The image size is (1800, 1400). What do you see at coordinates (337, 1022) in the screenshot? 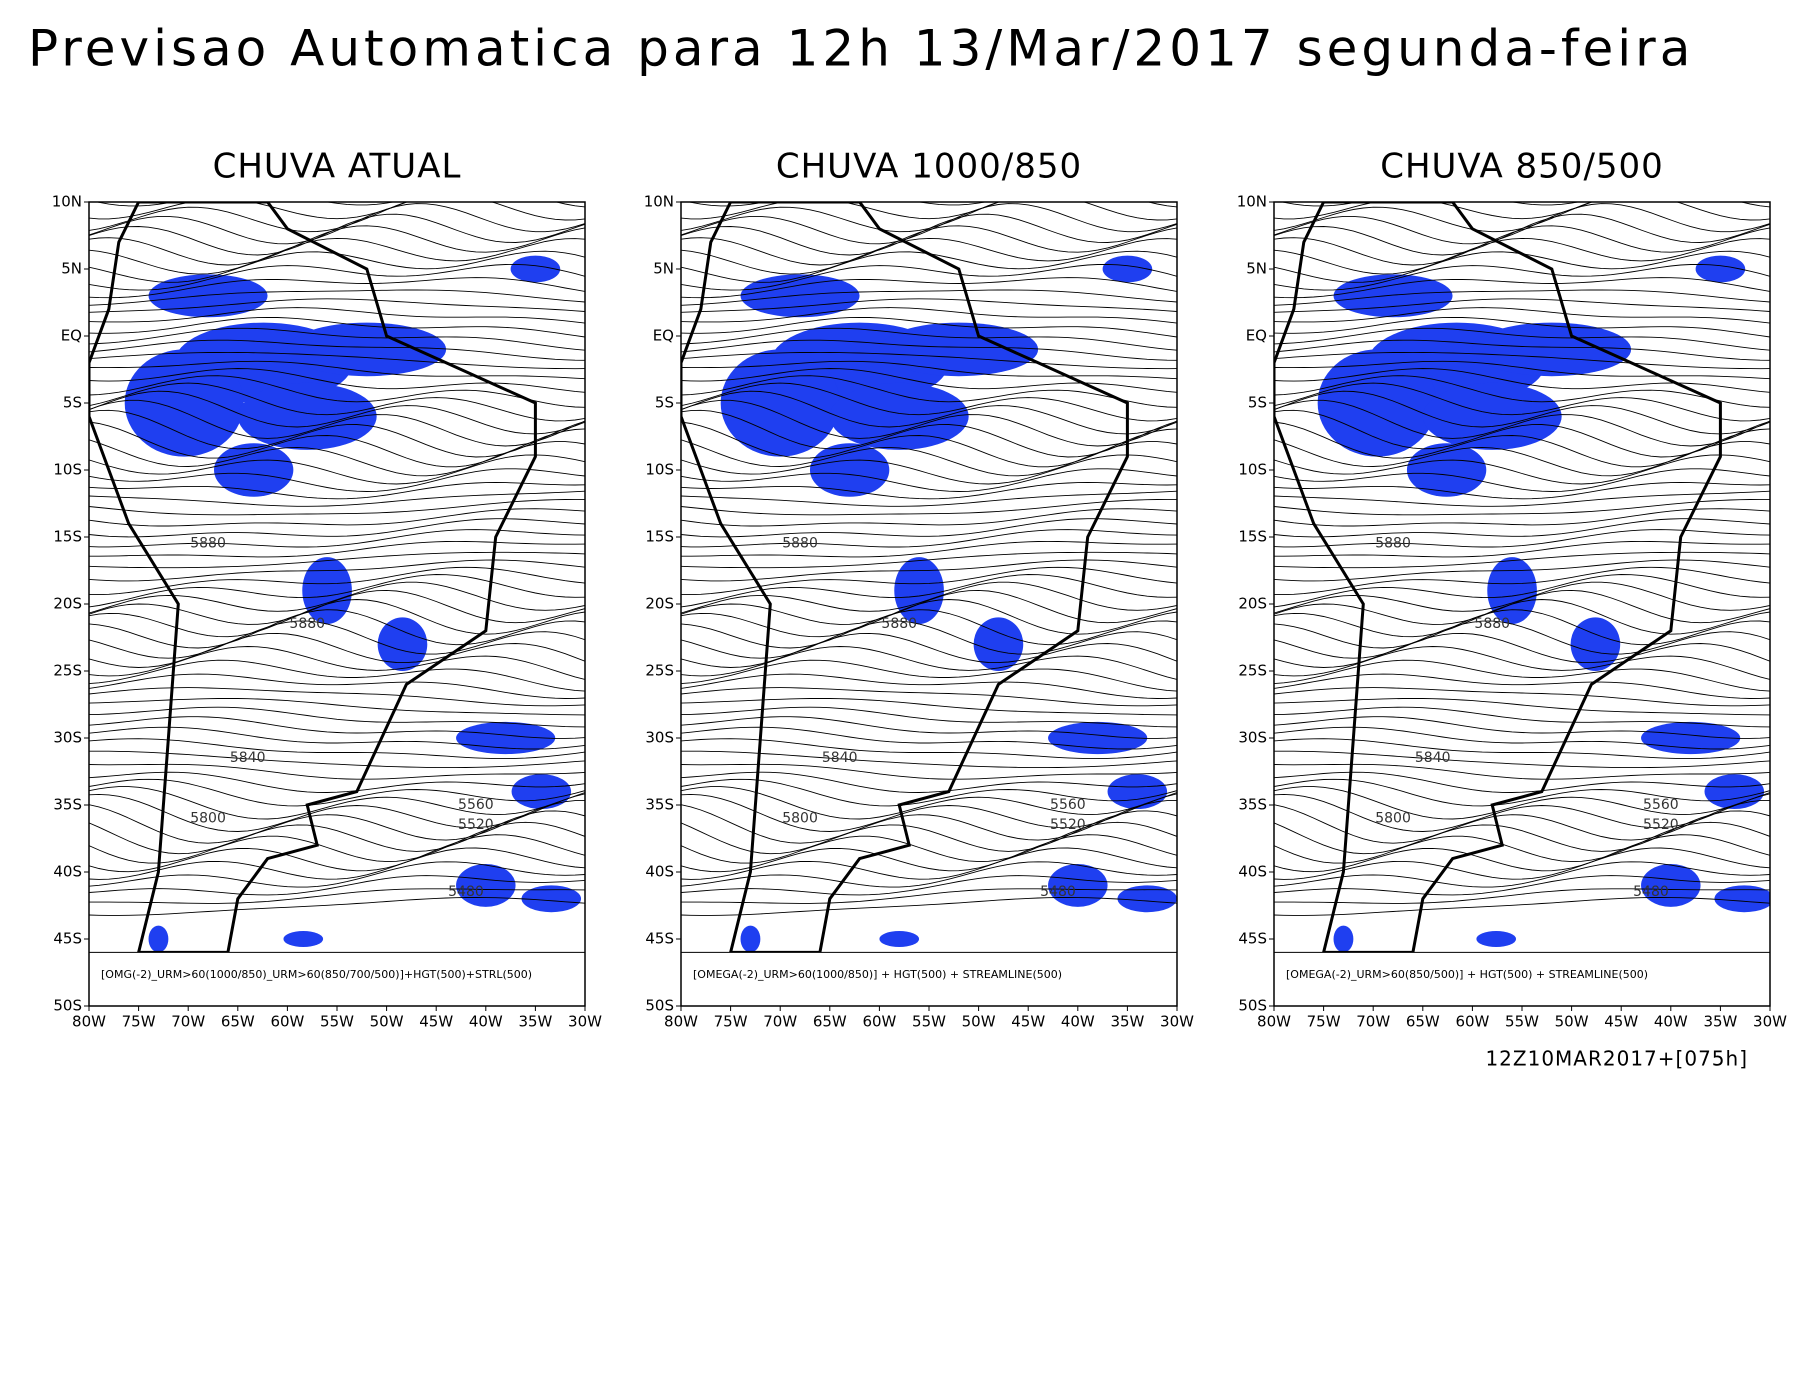
I see `lon-label: 55W` at bounding box center [337, 1022].